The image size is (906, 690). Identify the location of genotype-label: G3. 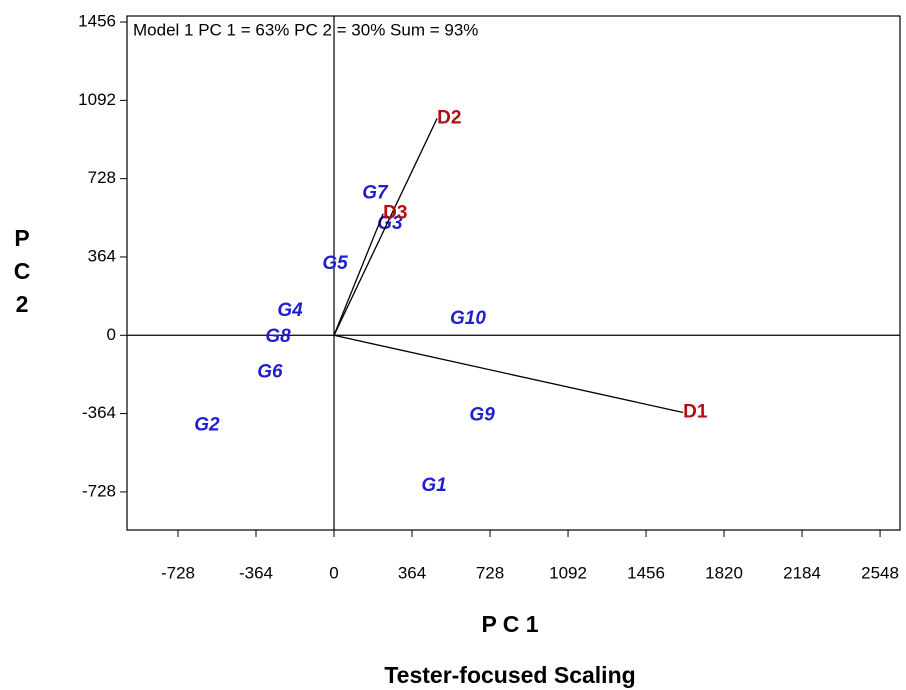
(390, 223).